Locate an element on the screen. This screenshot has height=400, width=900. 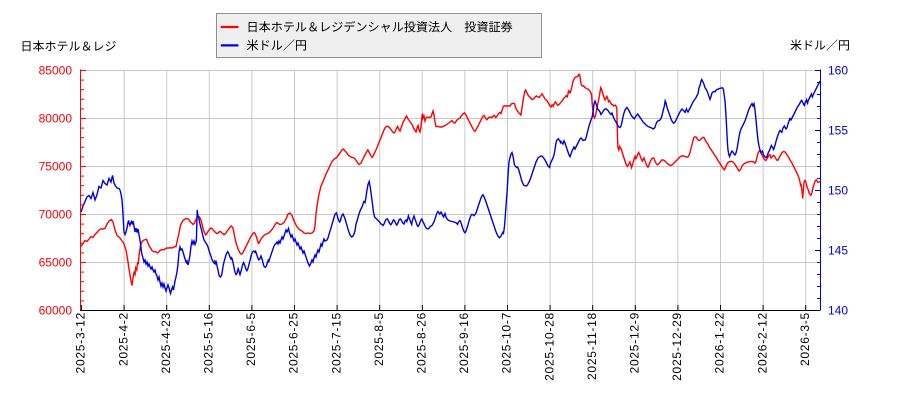
svg-text: 2025-8-26 is located at coordinates (422, 342).